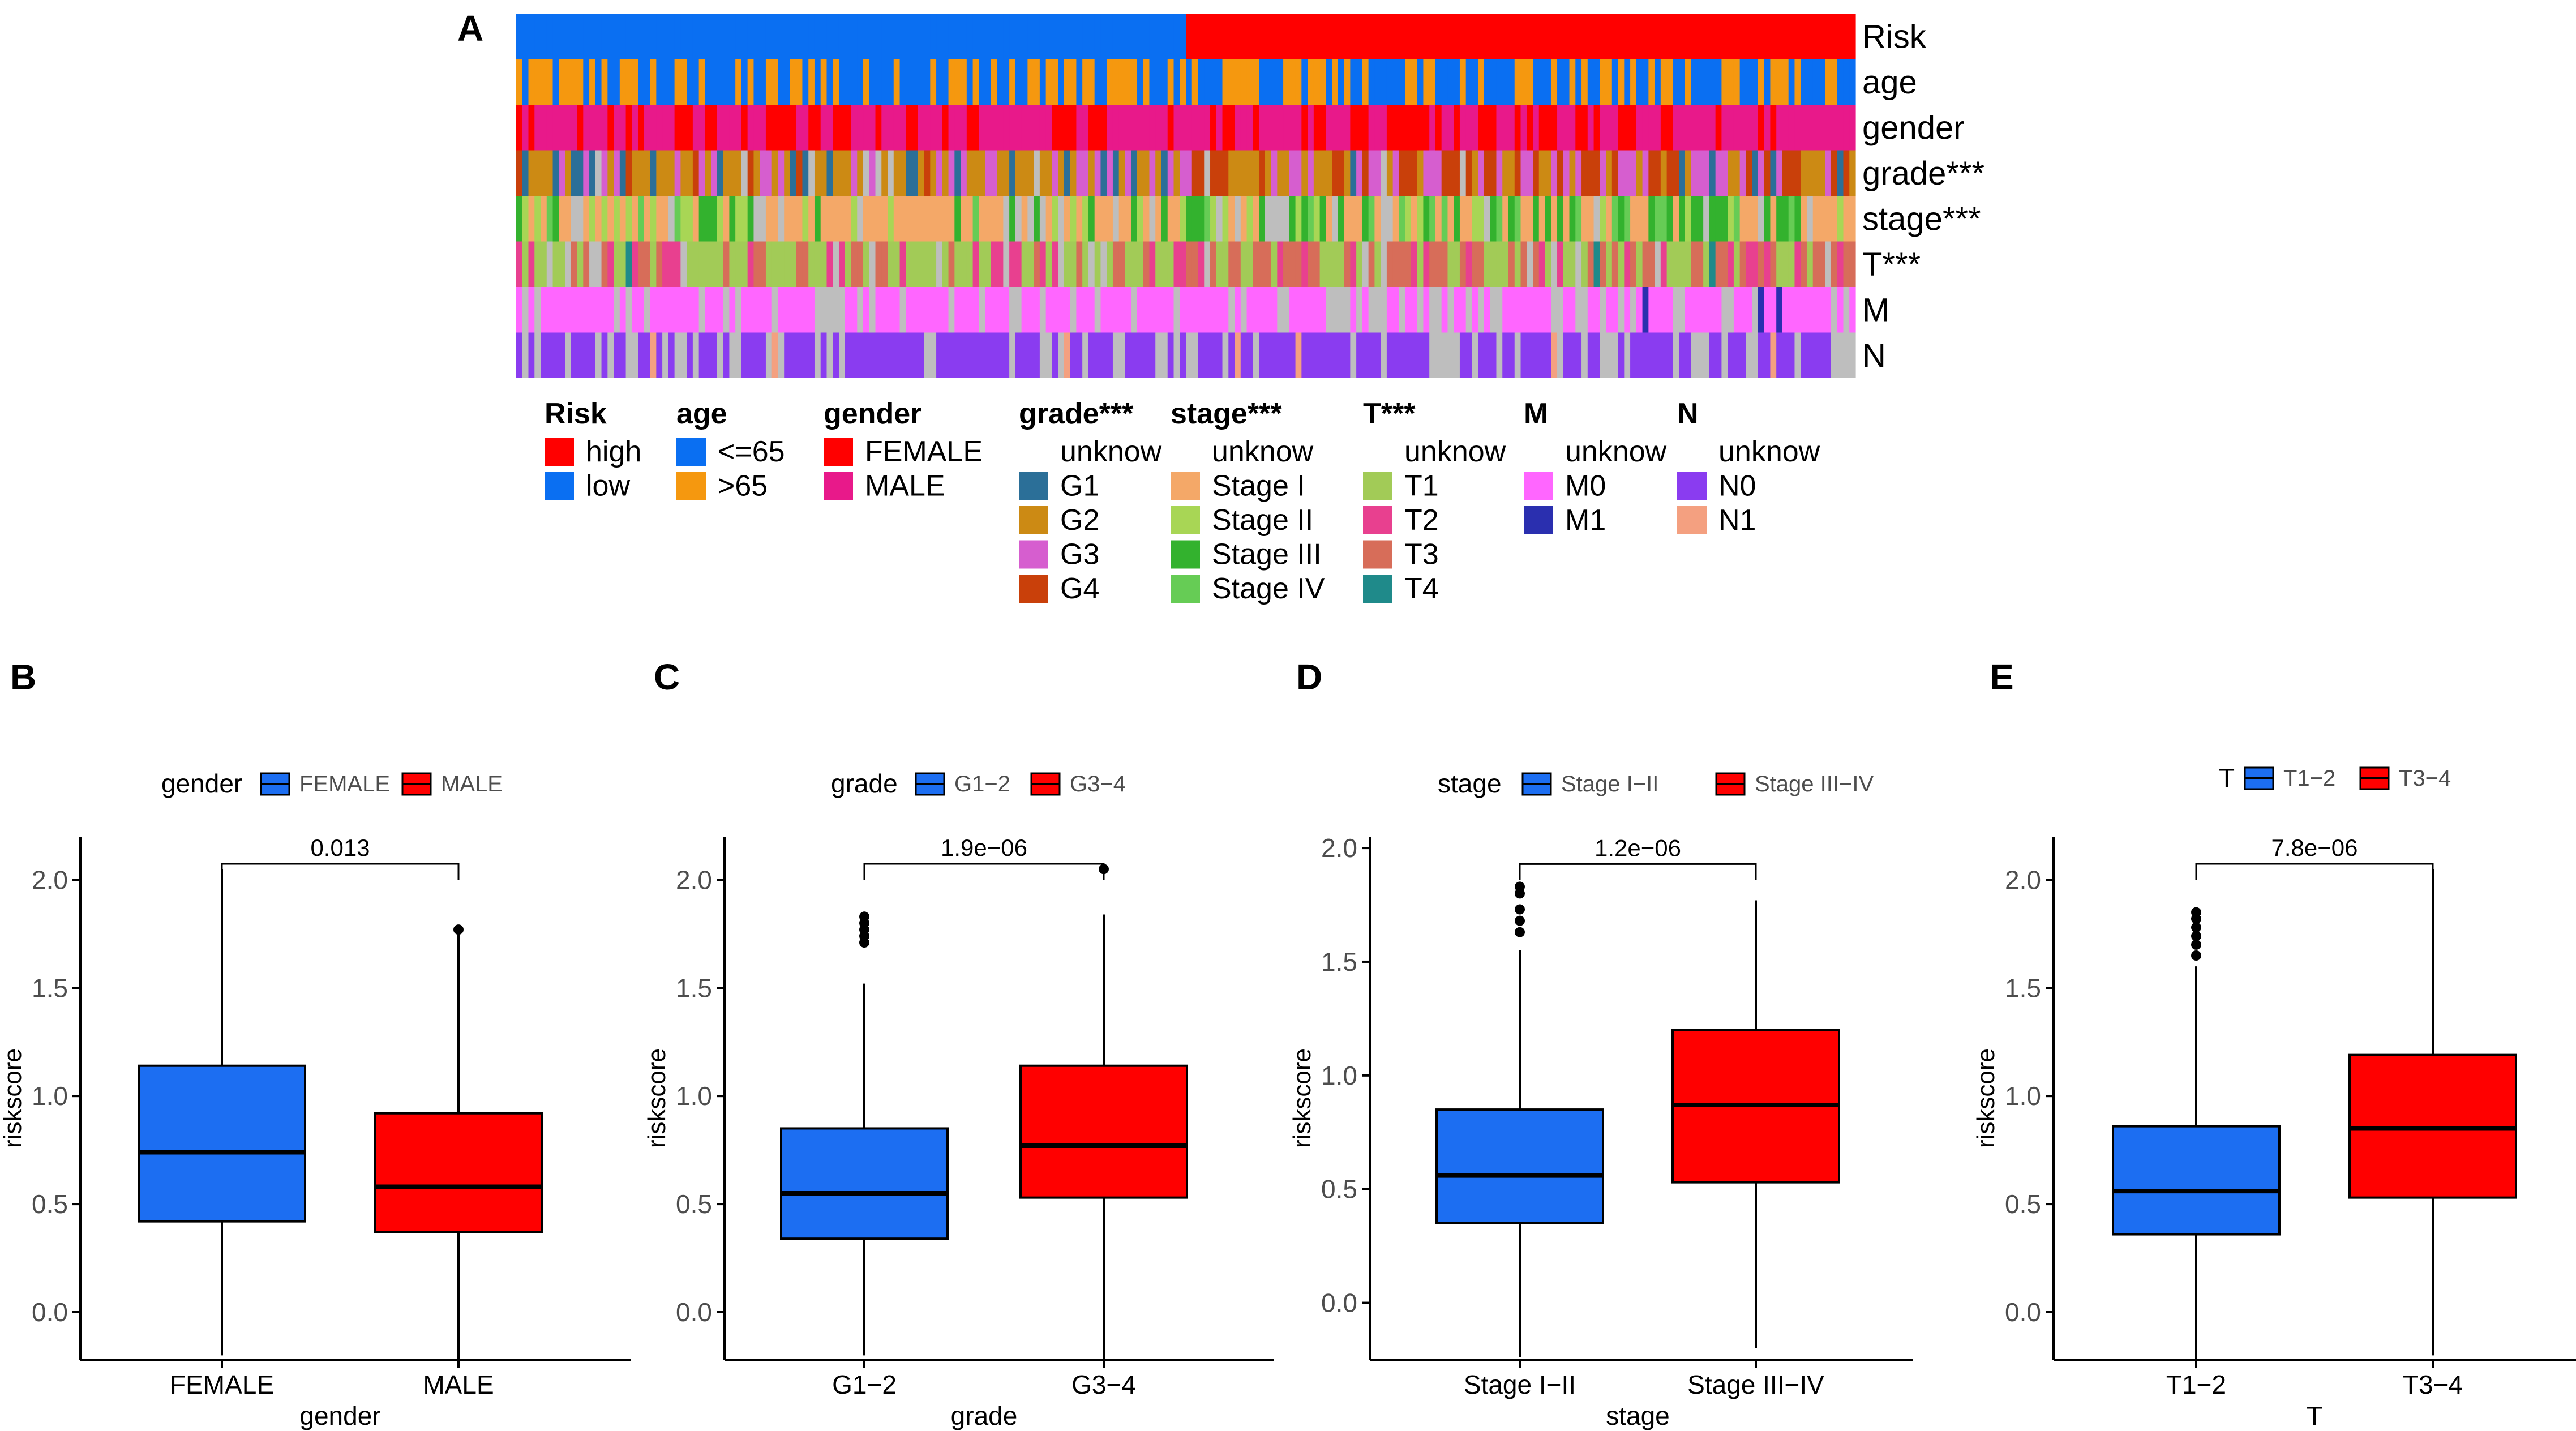 The image size is (2576, 1431). Describe the element at coordinates (1755, 1384) in the screenshot. I see `x-tick-label: Stage III−IV` at that location.